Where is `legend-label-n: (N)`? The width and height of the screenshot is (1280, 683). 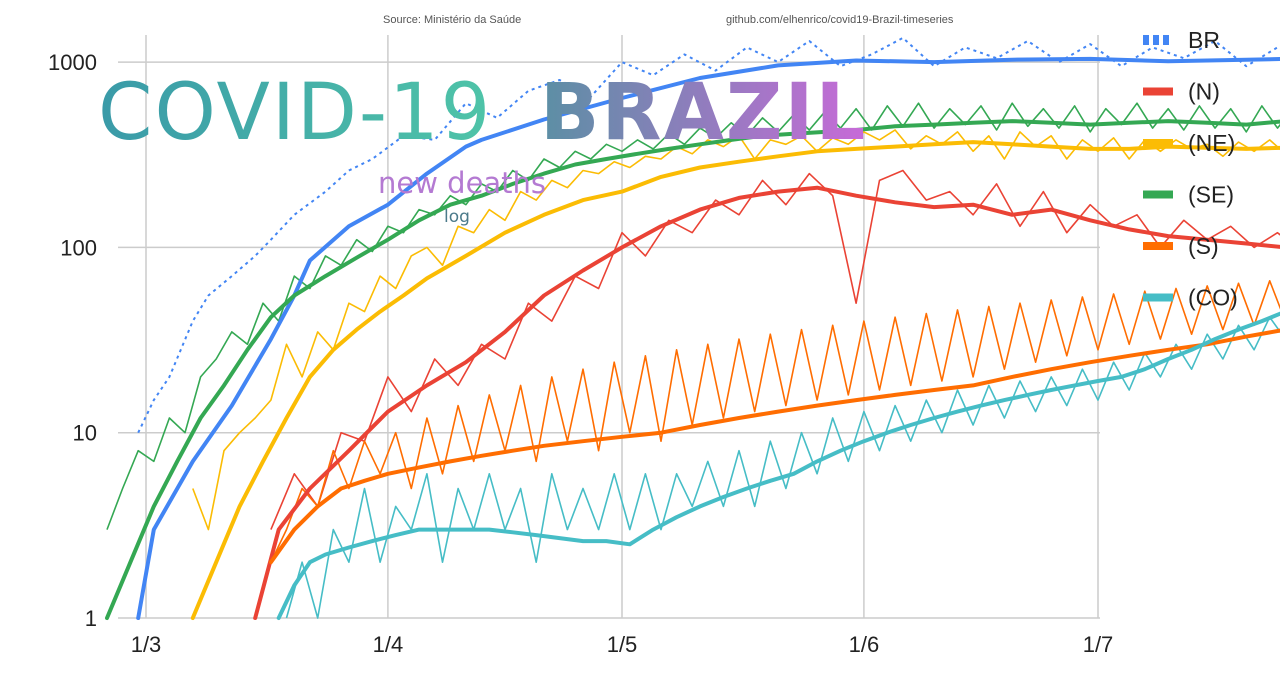 legend-label-n: (N) is located at coordinates (1204, 92).